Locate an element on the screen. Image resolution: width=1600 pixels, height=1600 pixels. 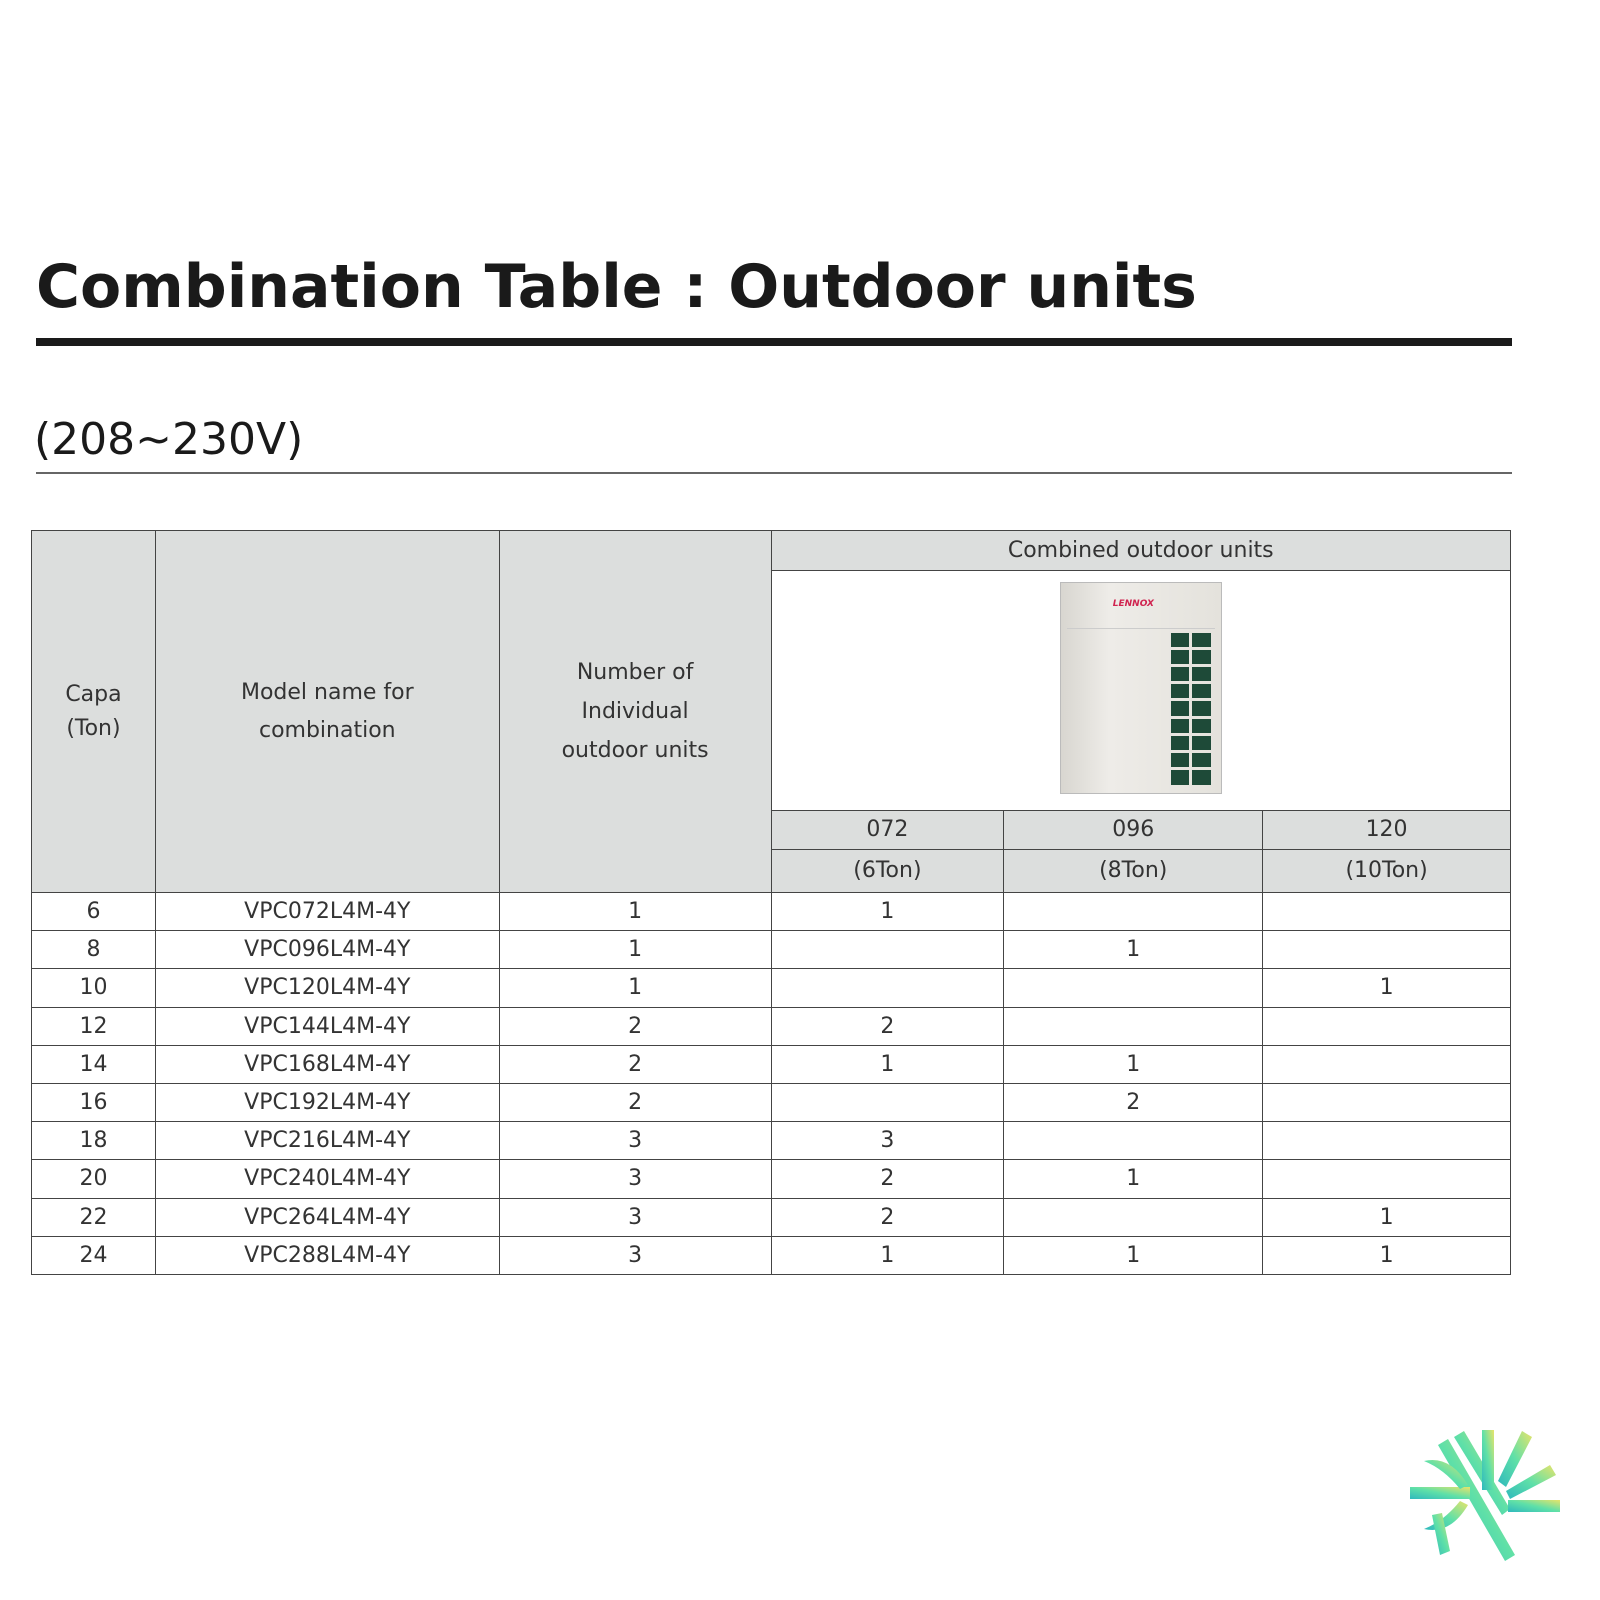
table-row: 24 VPC288L4M-4Y 3 1 1 1 is located at coordinates (771, 1255).